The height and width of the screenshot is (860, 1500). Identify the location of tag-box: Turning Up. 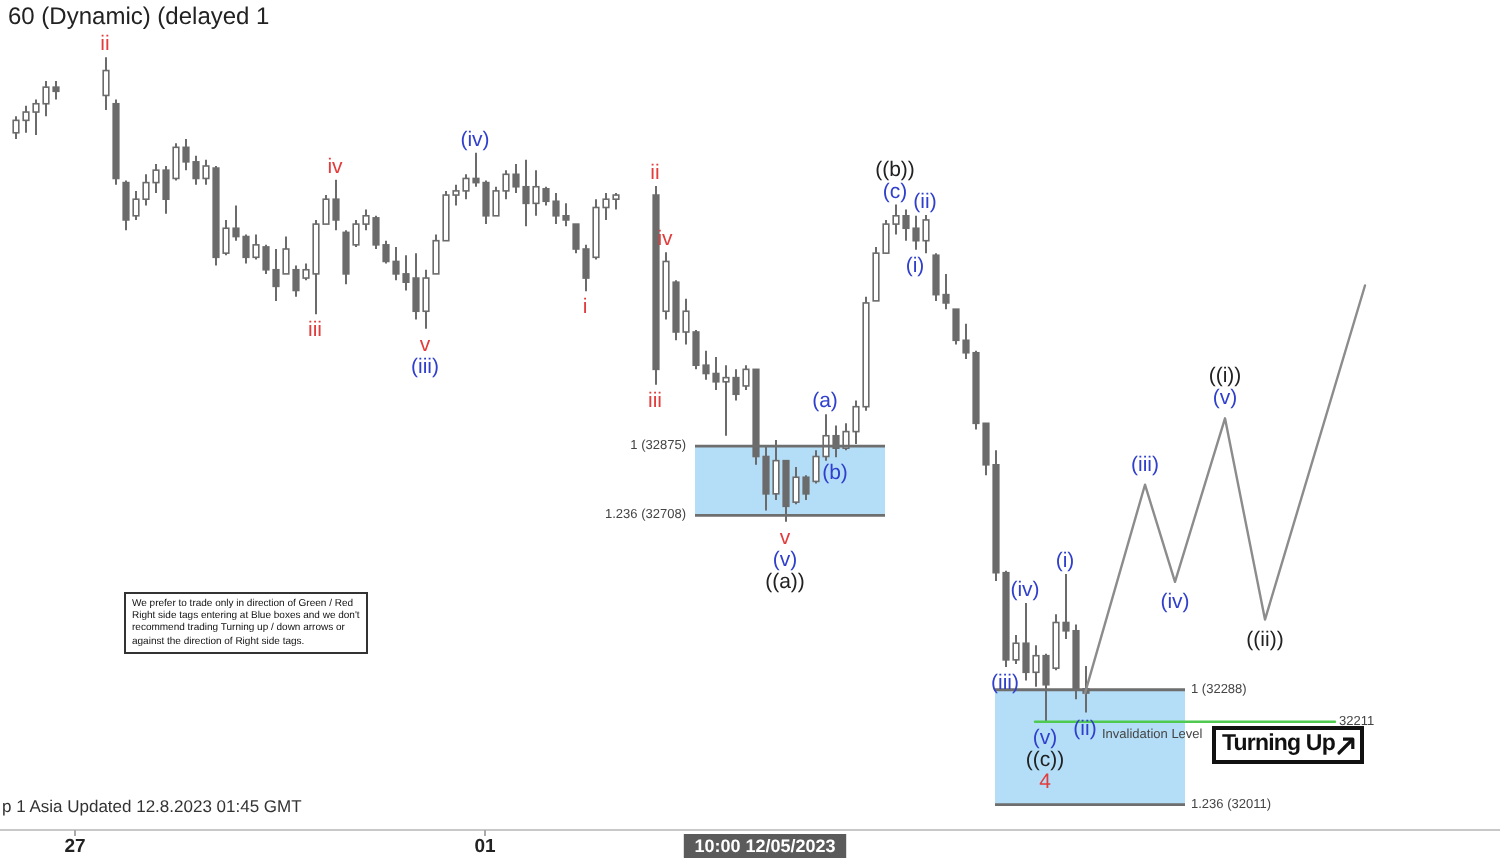
(1288, 745).